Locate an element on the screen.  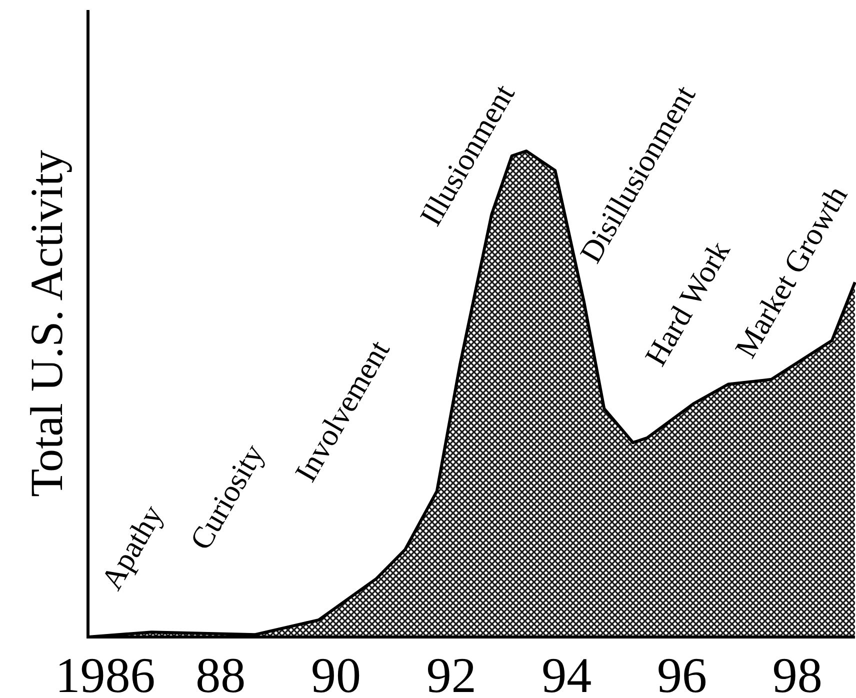
y-axis-title: Total U.S. Activity is located at coordinates (46, 323).